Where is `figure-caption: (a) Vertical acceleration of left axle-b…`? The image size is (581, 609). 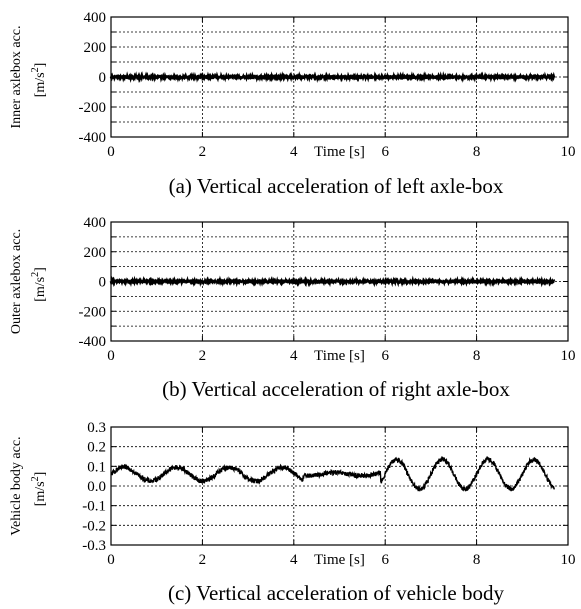 figure-caption: (a) Vertical acceleration of left axle-b… is located at coordinates (336, 186).